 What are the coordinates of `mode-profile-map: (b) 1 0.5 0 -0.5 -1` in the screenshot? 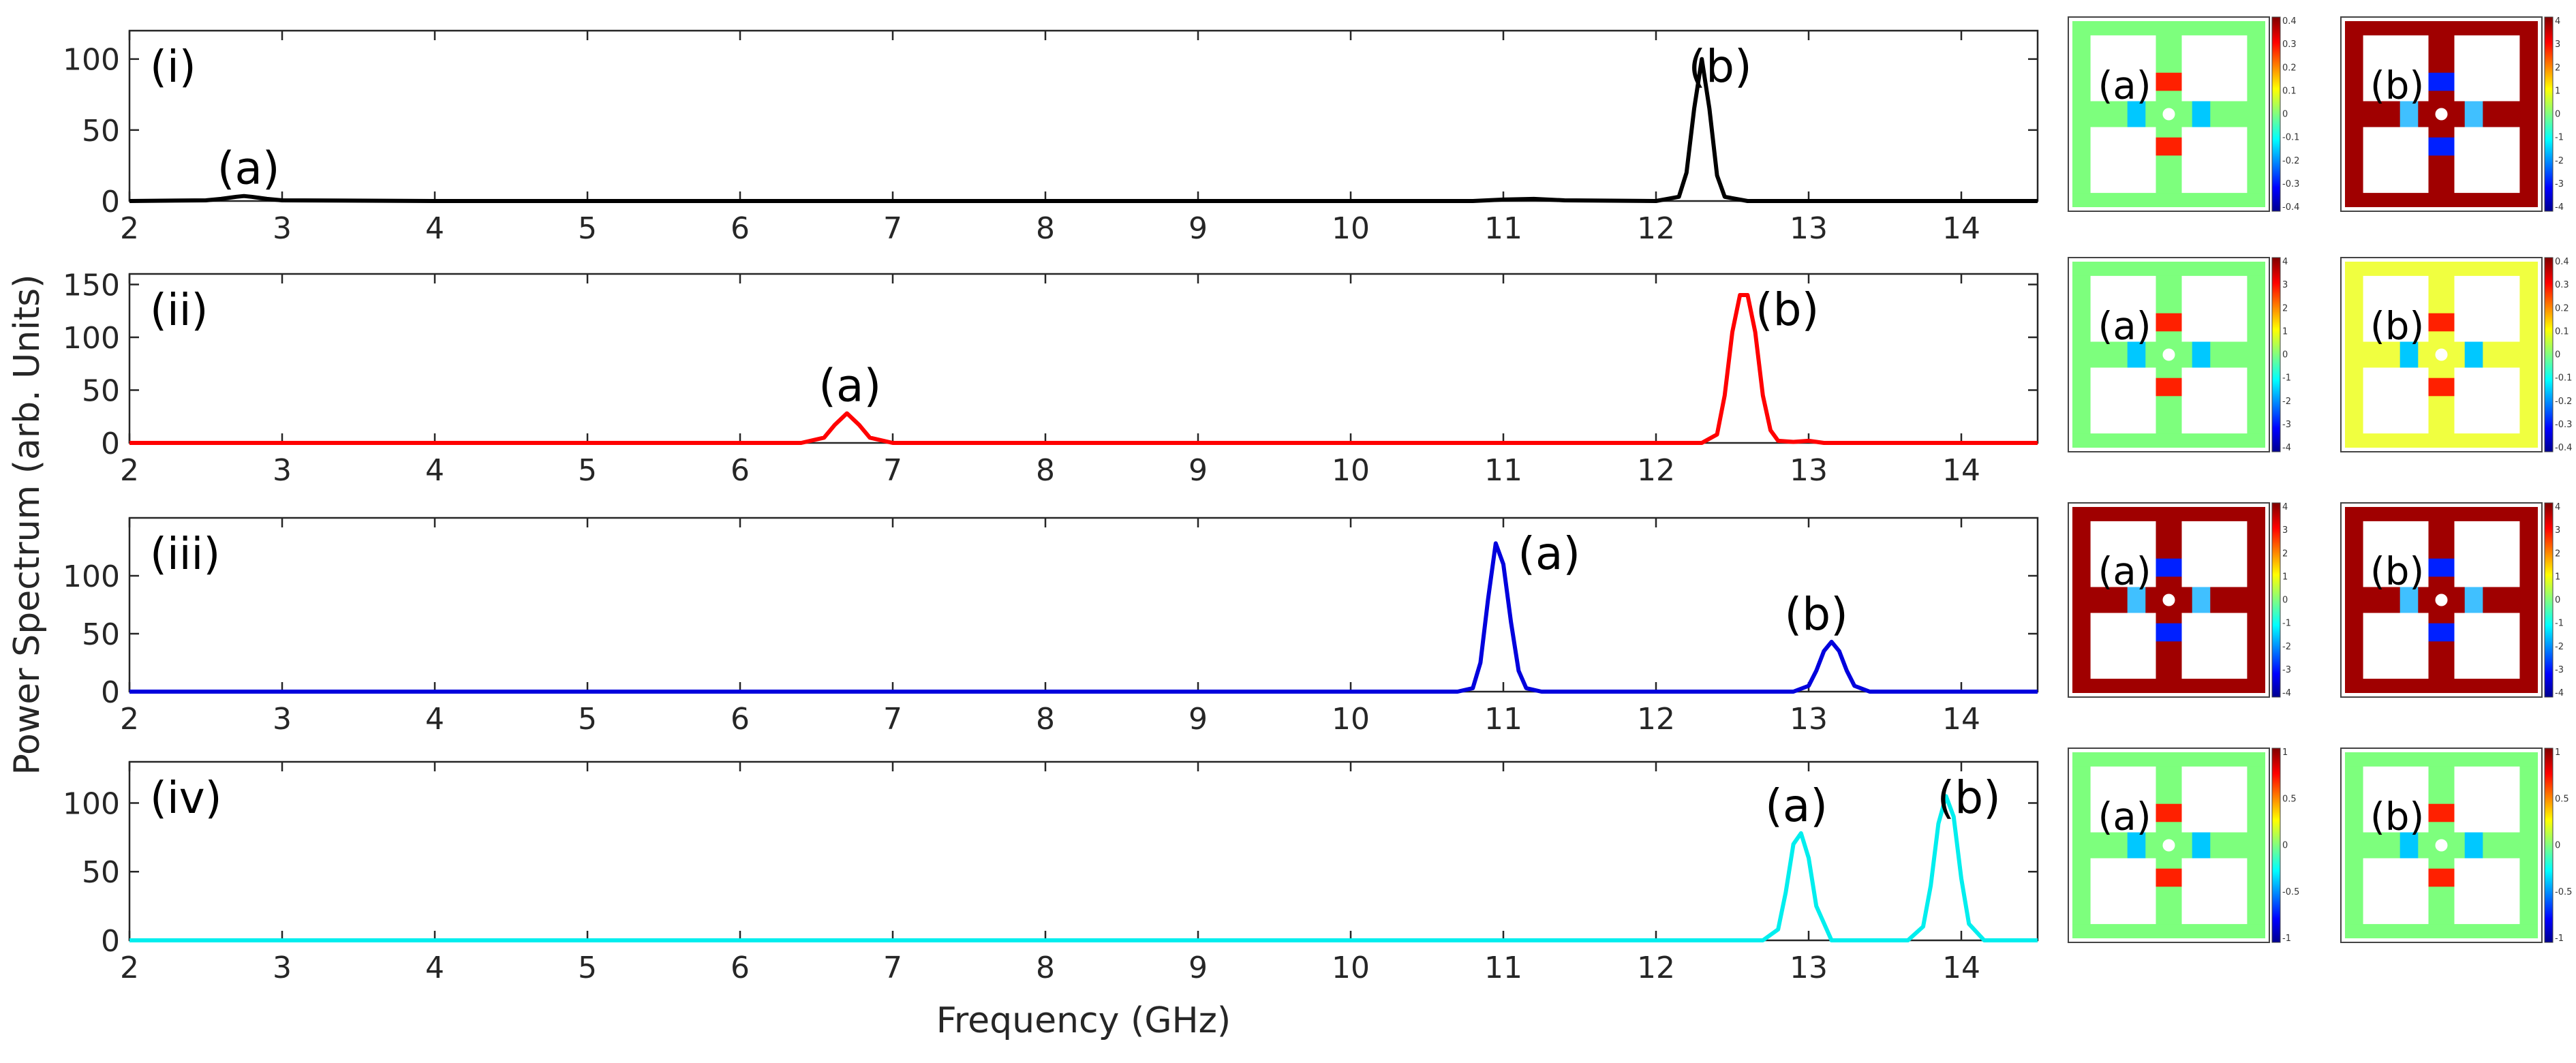 It's located at (2456, 846).